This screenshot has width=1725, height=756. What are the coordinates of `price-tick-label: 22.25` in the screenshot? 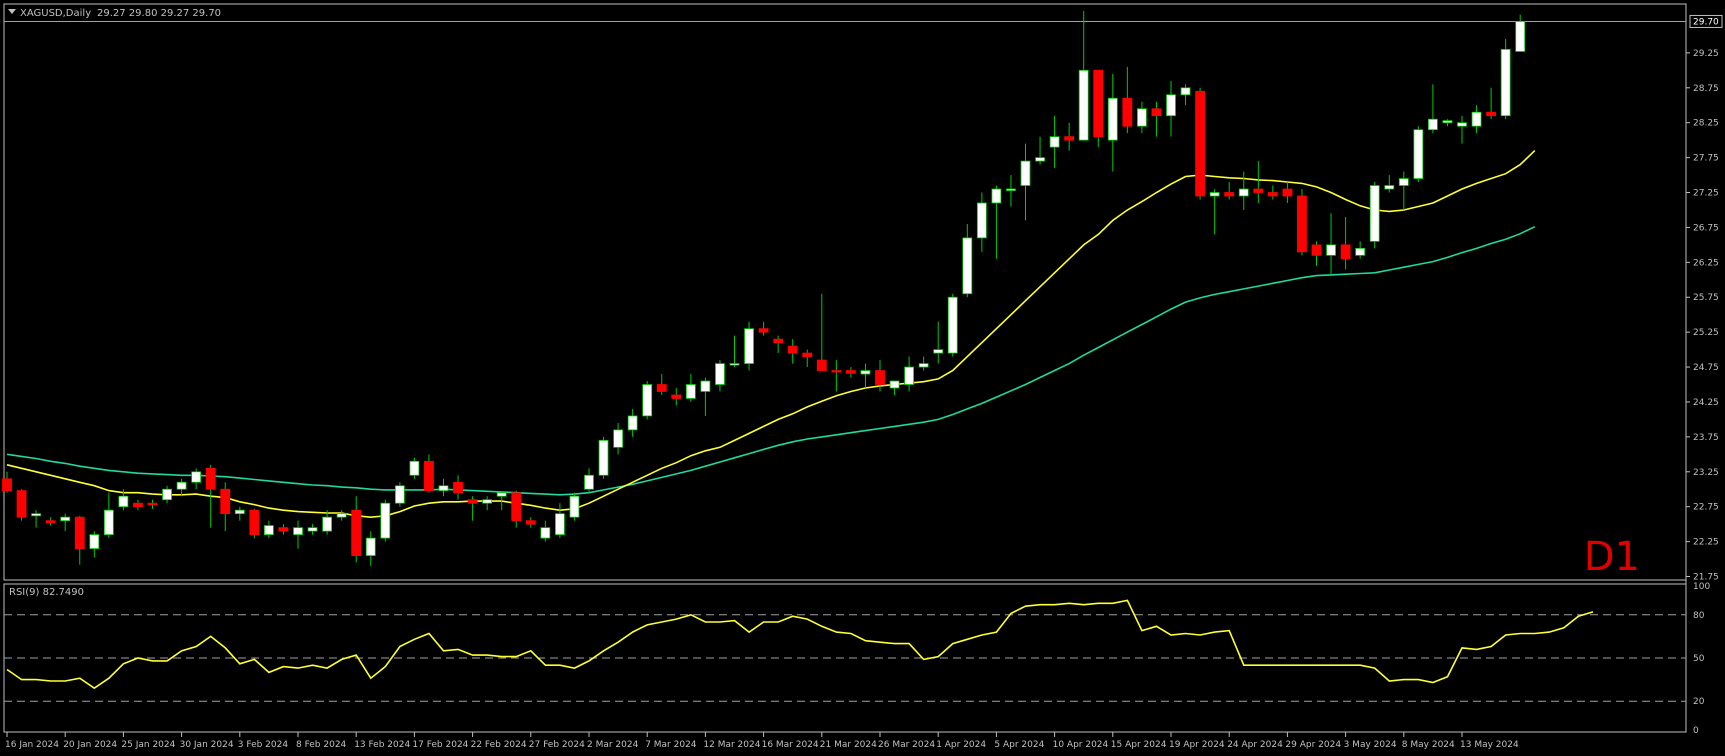 It's located at (1706, 543).